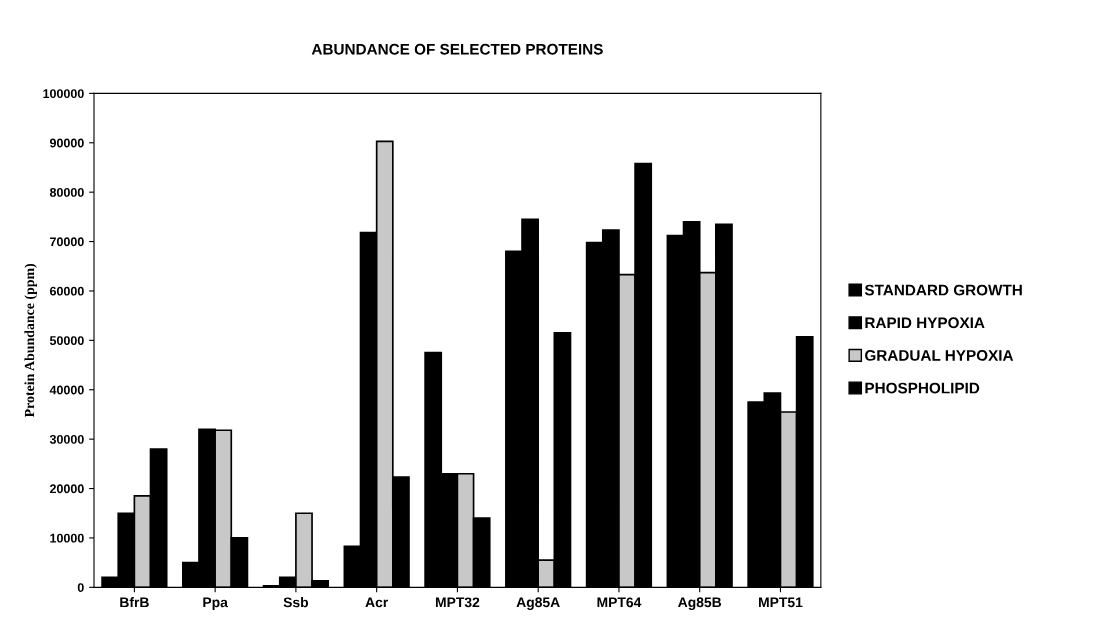 The height and width of the screenshot is (644, 1093). What do you see at coordinates (457, 49) in the screenshot?
I see `chart-title: ABUNDANCE OF SELECTED PROTEINS` at bounding box center [457, 49].